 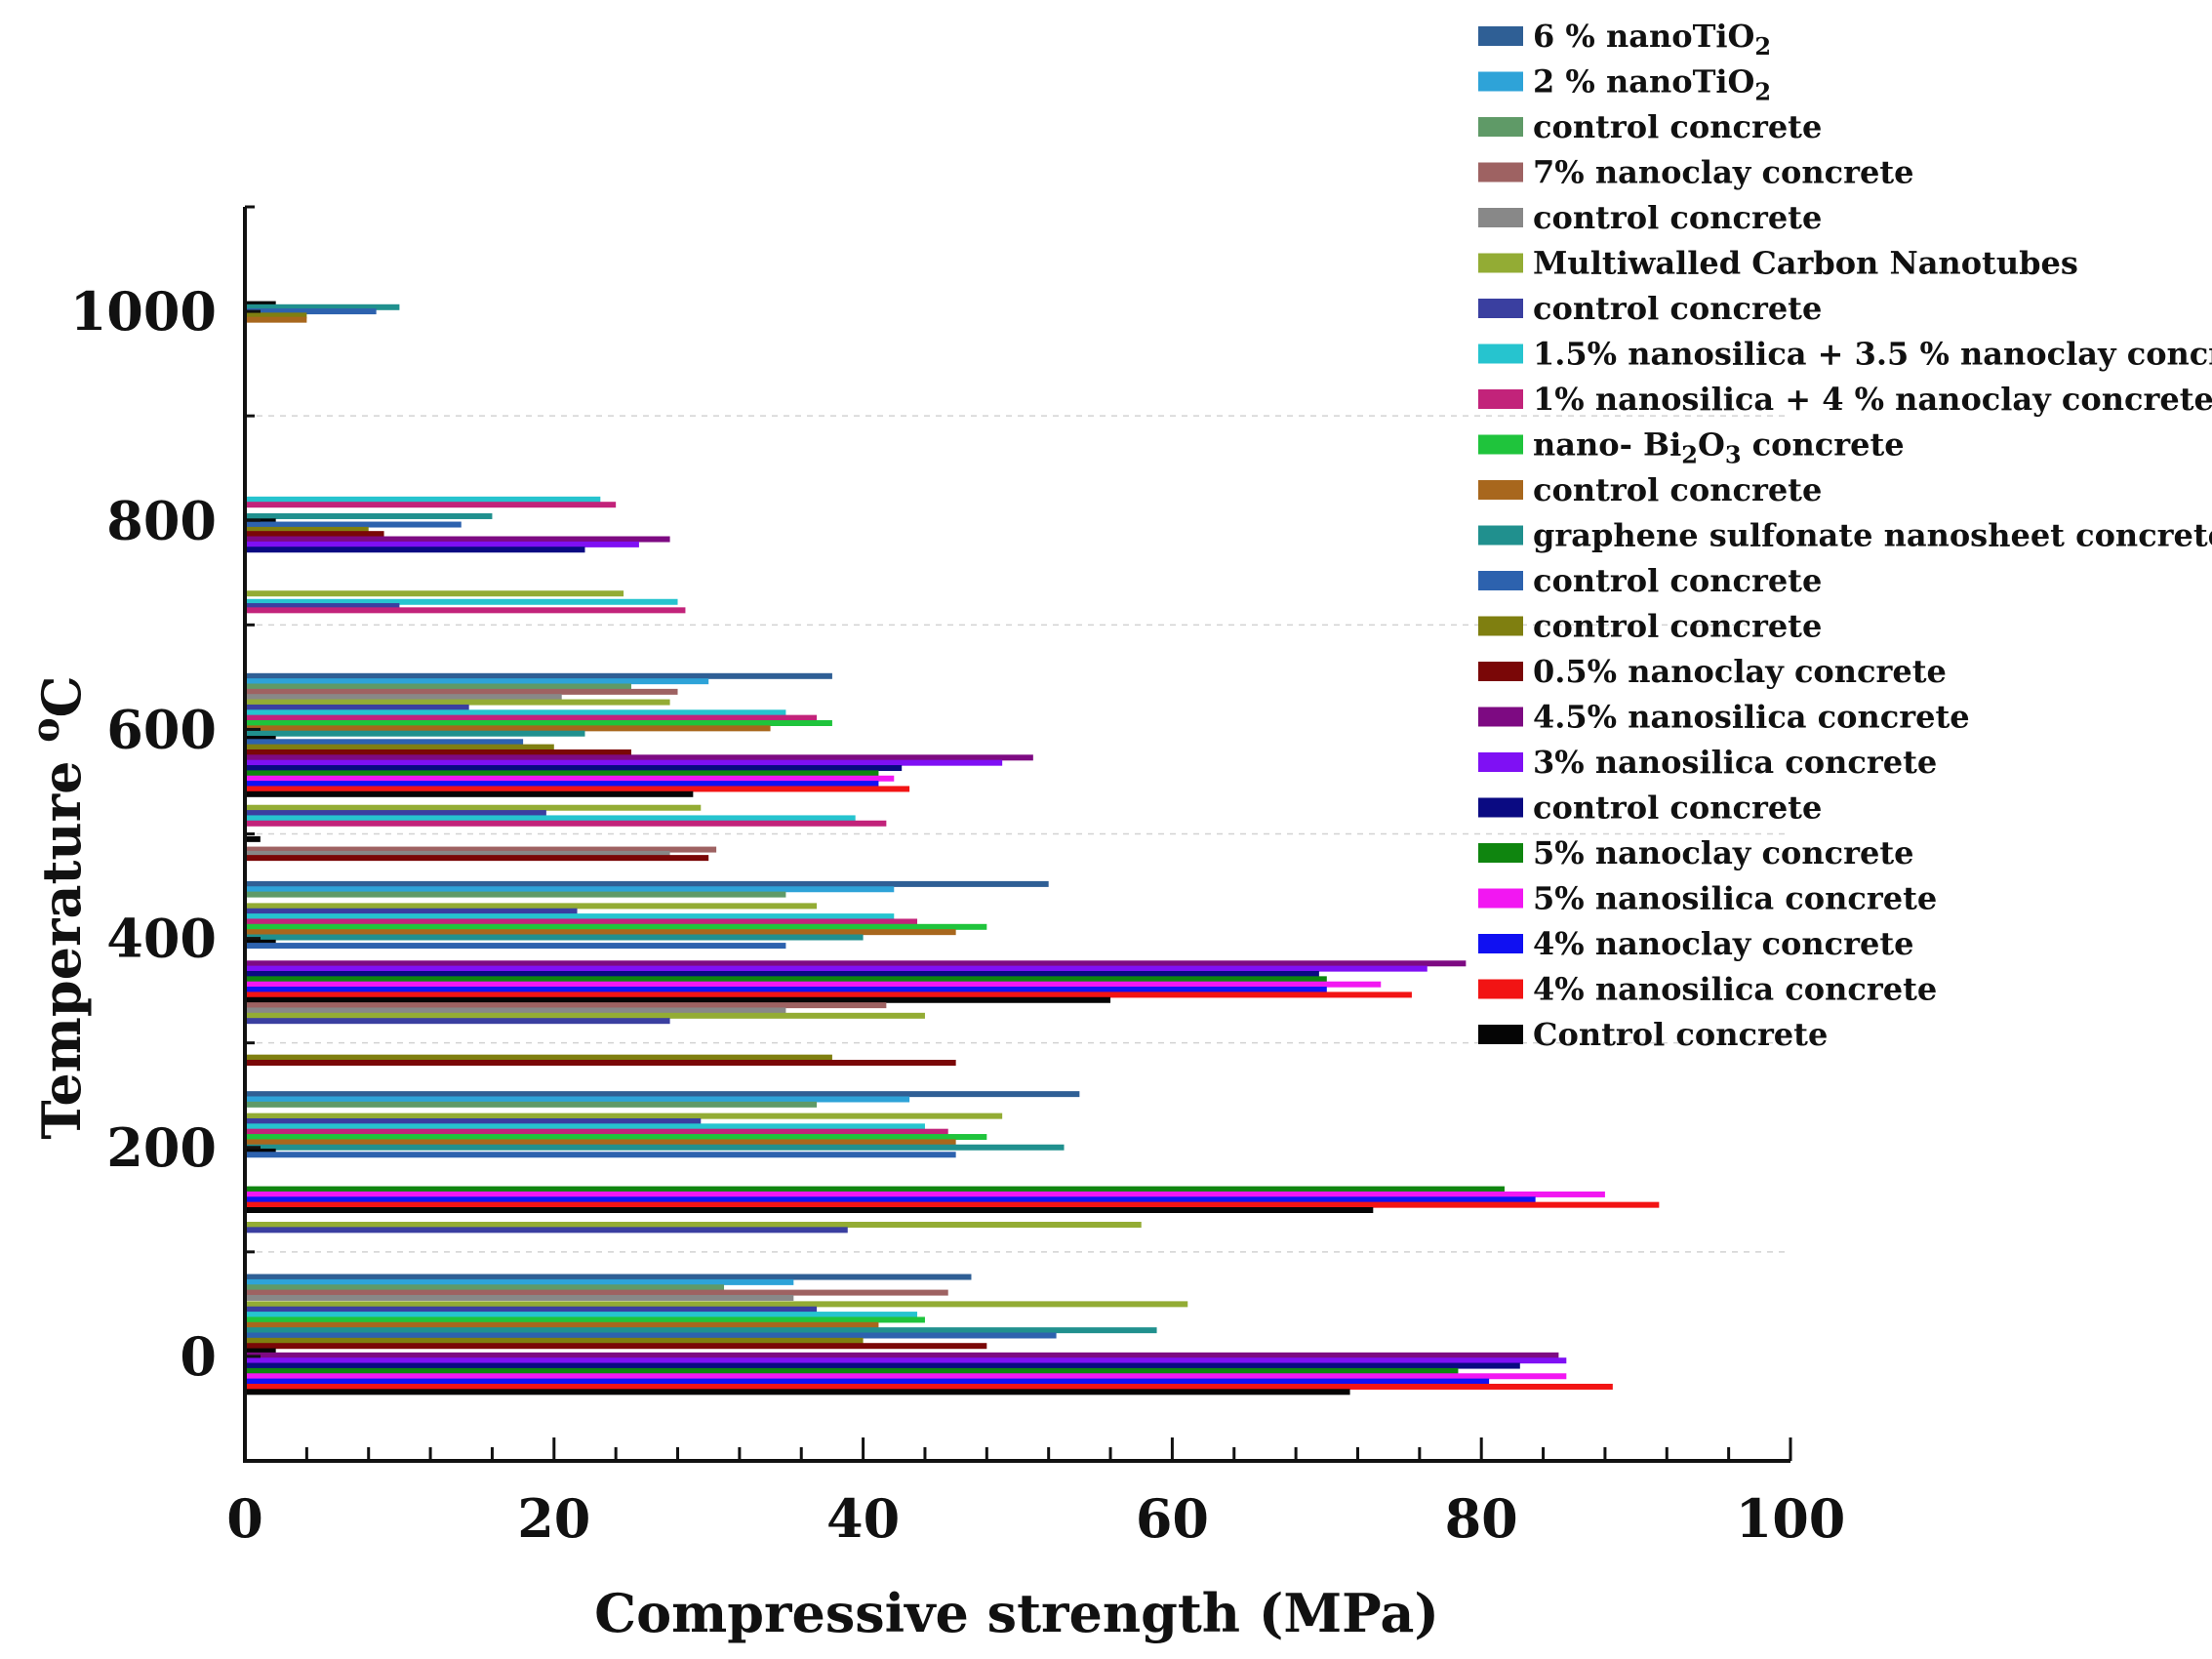 I want to click on legend-item: 4% nanosilica concrete, so click(x=1707, y=989).